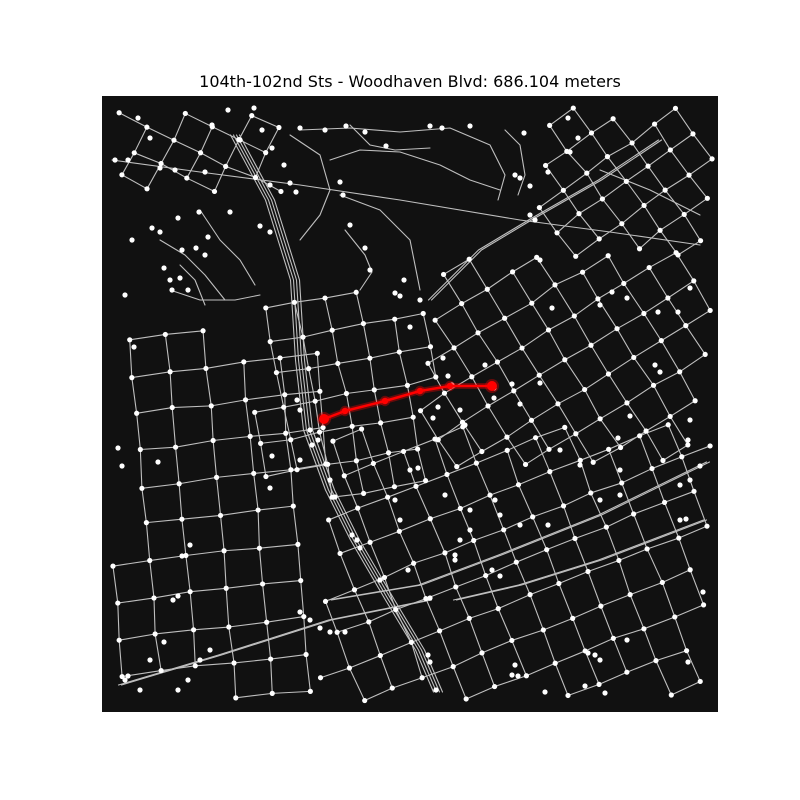 The height and width of the screenshot is (800, 800). I want to click on park-path, so click(402, 164).